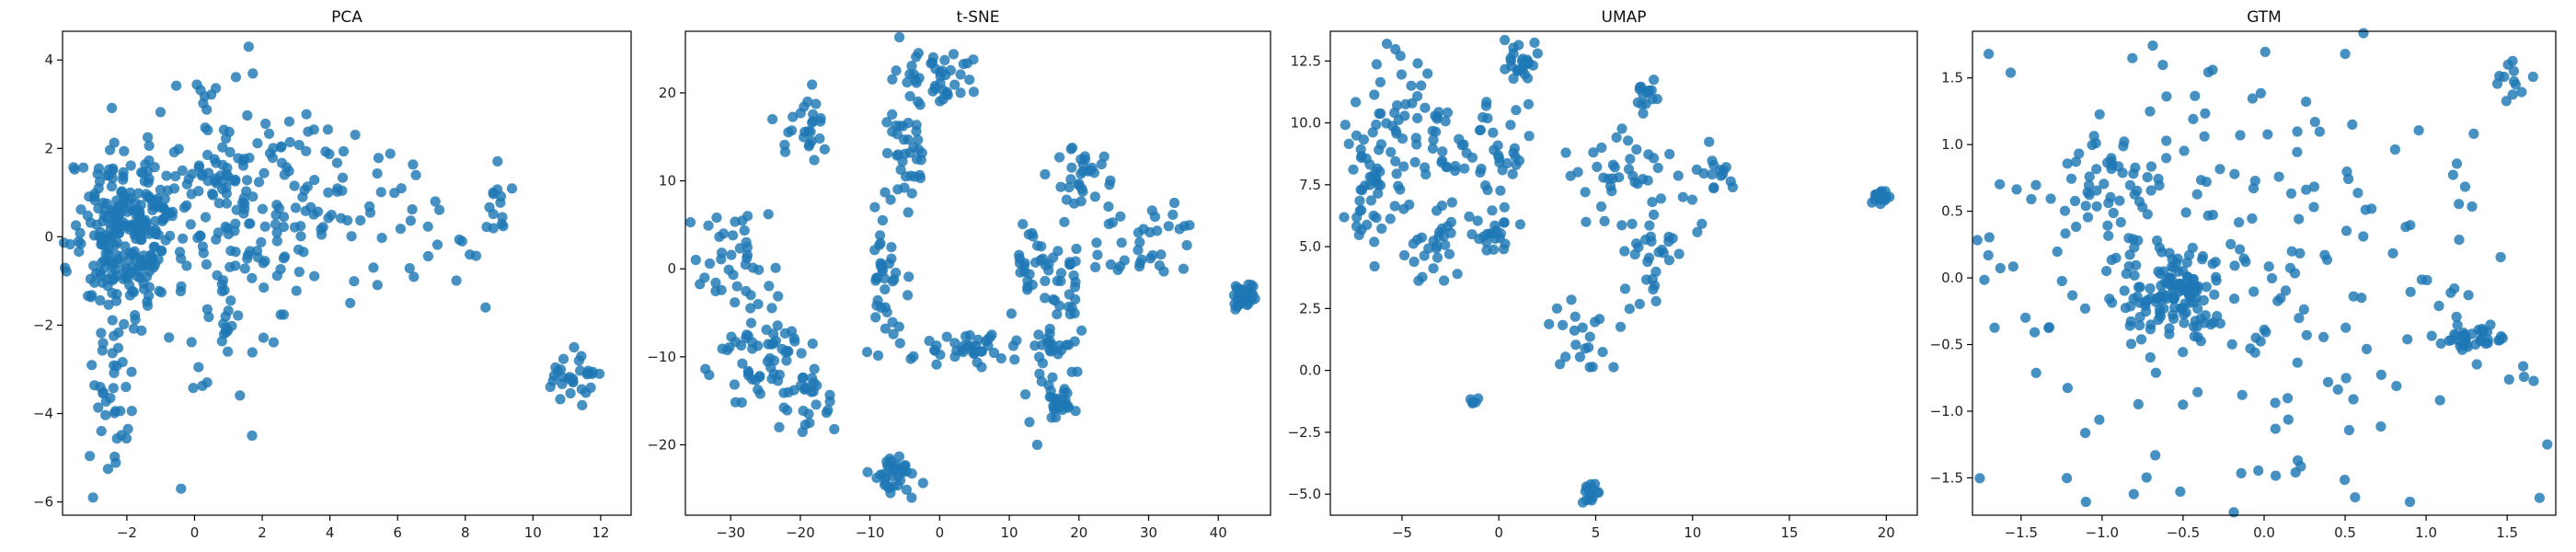 This screenshot has height=552, width=2576. Describe the element at coordinates (1498, 532) in the screenshot. I see `umap-xtick-label: 0` at that location.